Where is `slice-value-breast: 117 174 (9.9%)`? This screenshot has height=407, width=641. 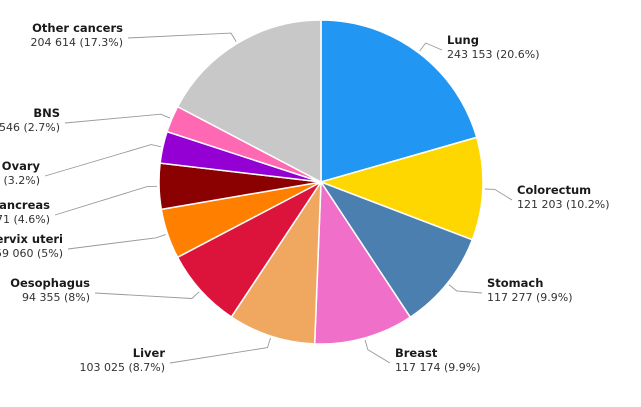
slice-value-breast: 117 174 (9.9%) is located at coordinates (438, 367).